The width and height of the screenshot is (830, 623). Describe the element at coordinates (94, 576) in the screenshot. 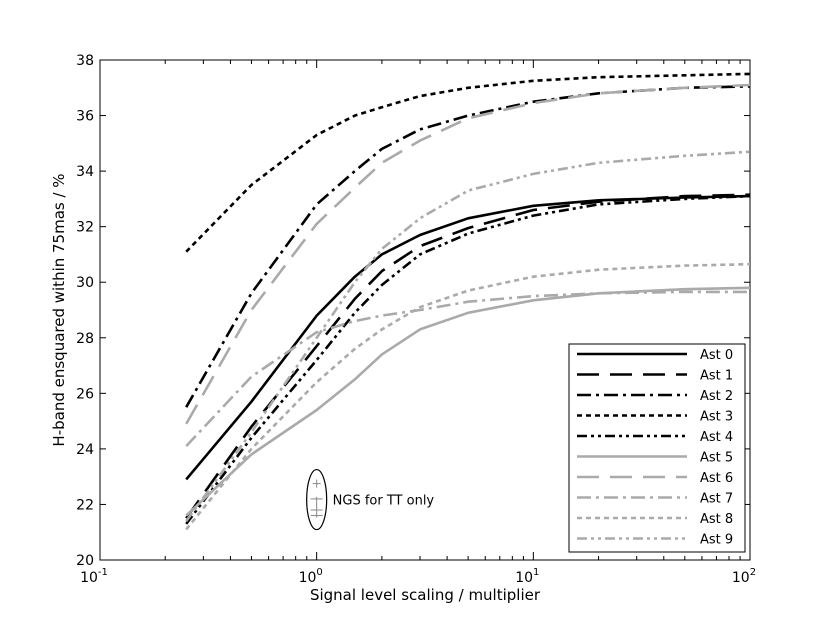

I see `x-tick-label: 10⁻¹` at that location.